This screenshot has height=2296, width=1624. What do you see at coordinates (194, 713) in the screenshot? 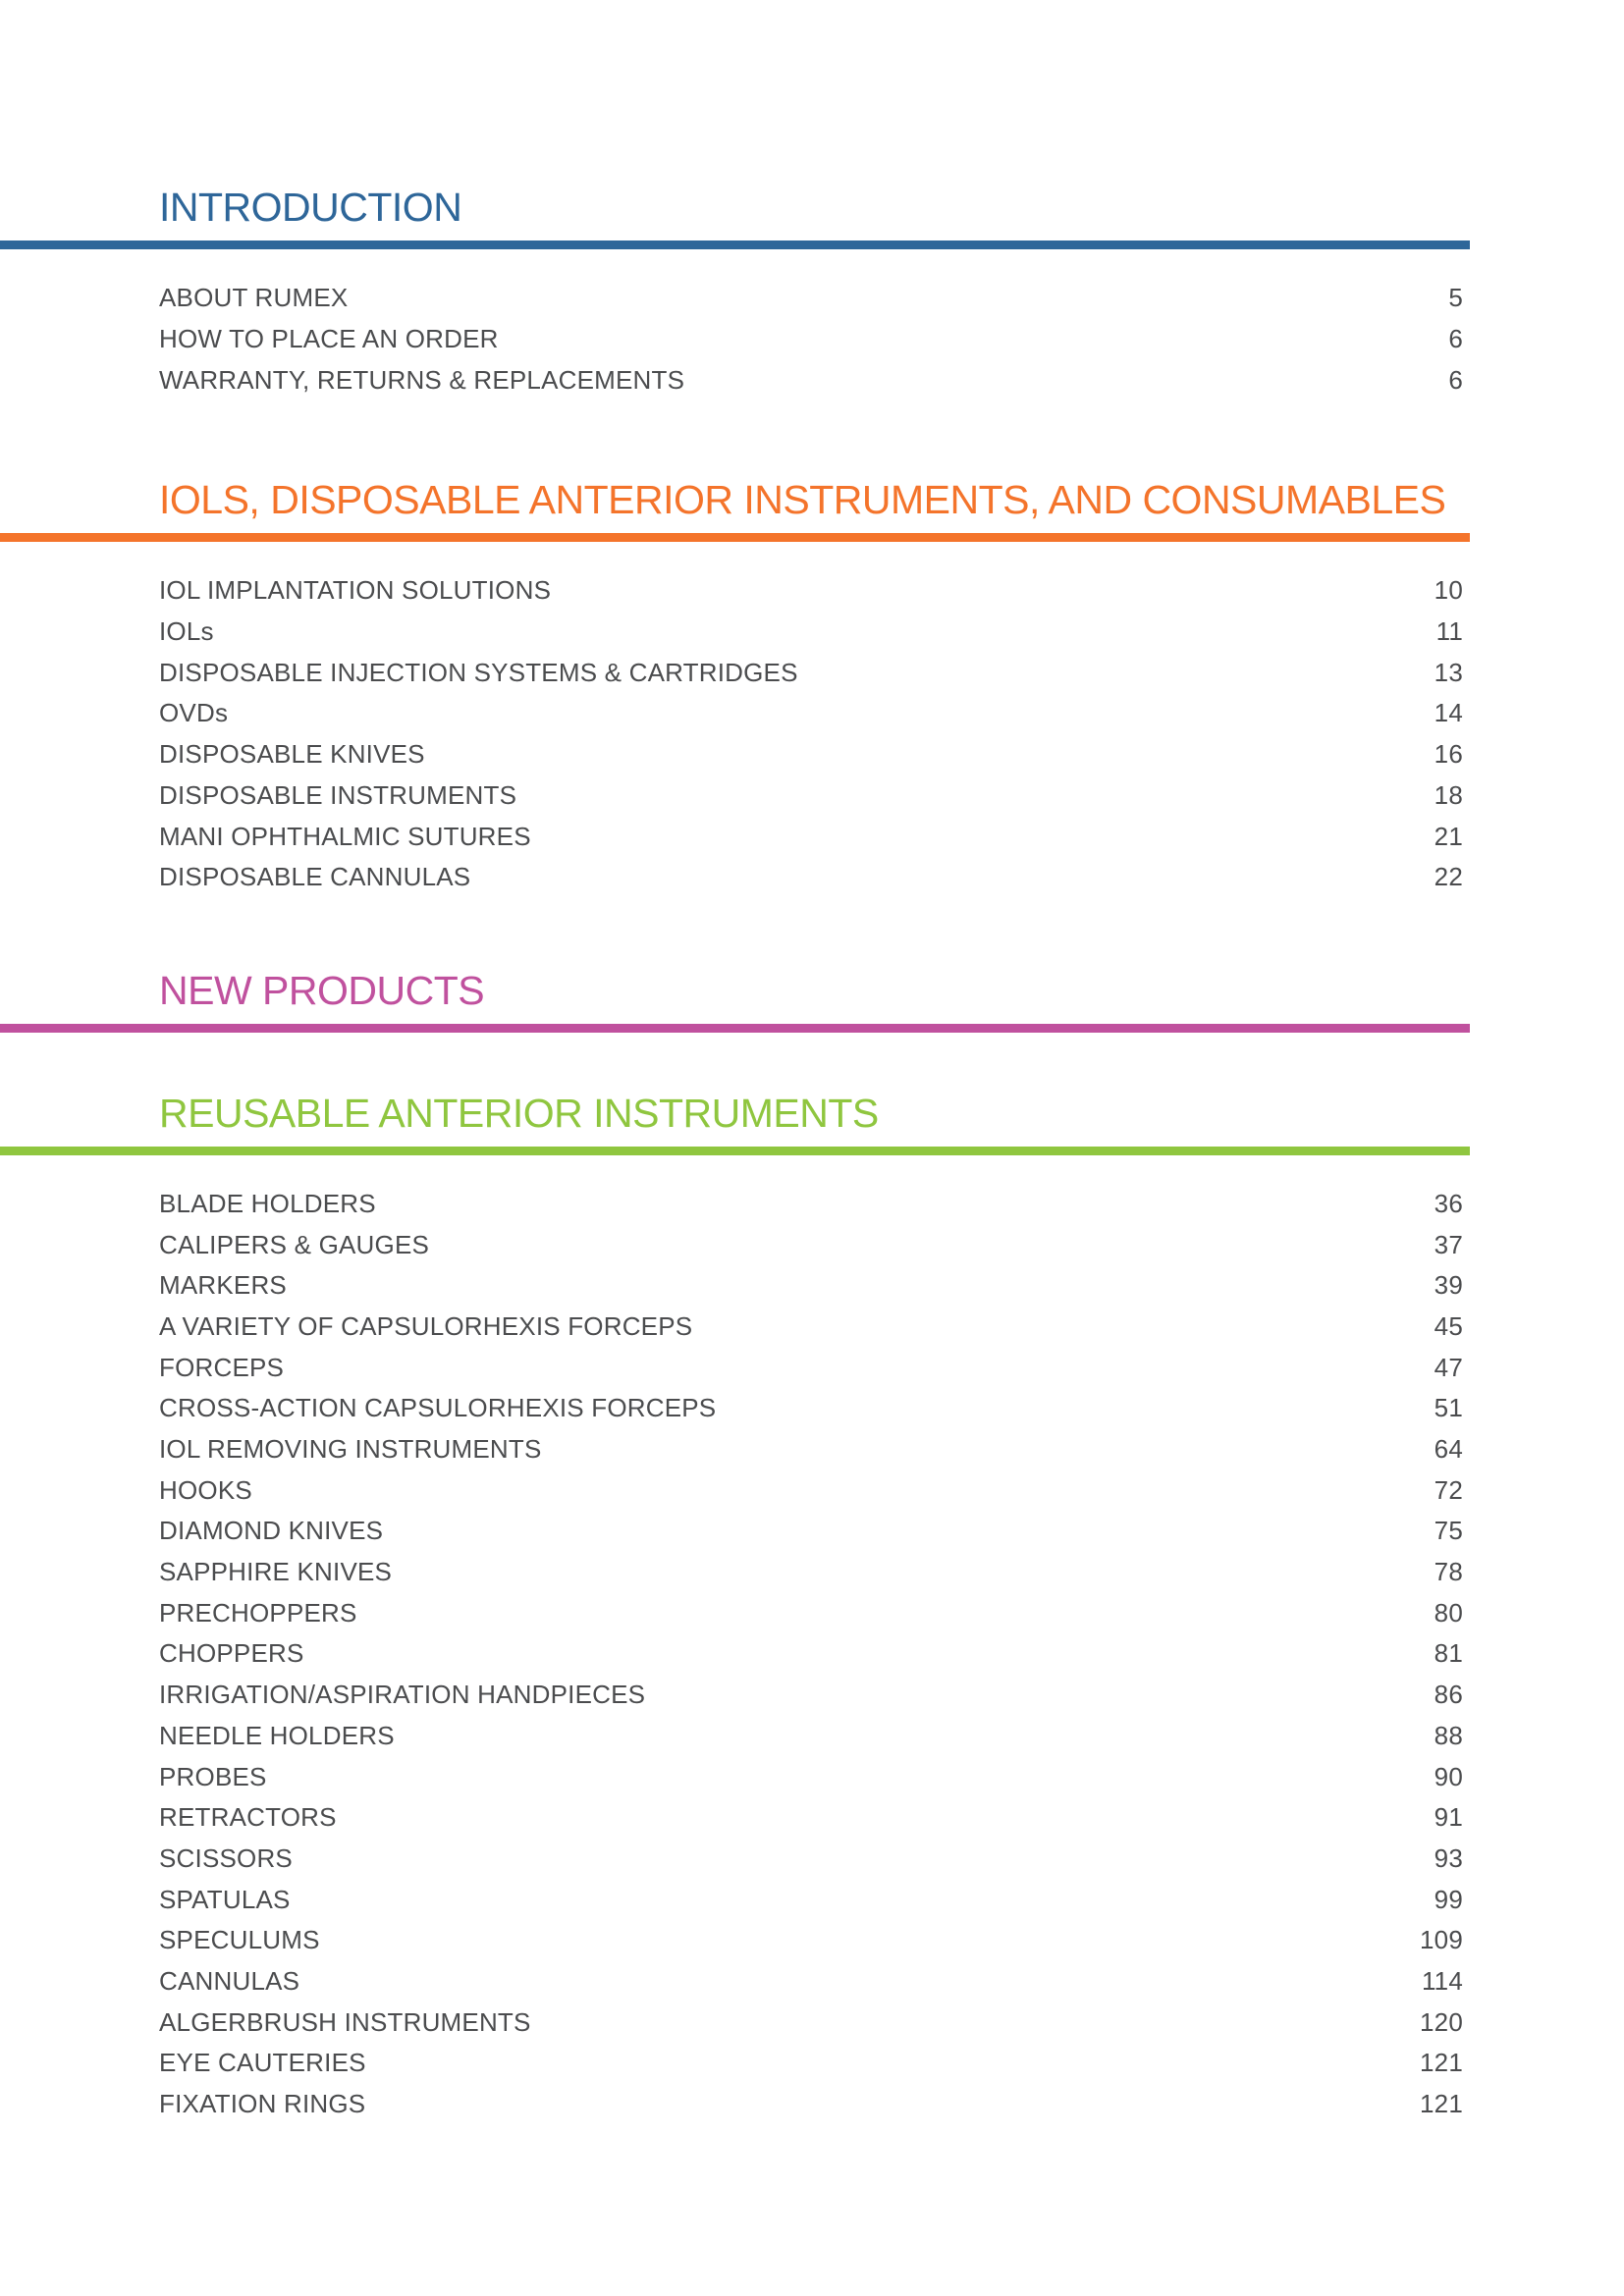
I see `entry-label: OVDs` at bounding box center [194, 713].